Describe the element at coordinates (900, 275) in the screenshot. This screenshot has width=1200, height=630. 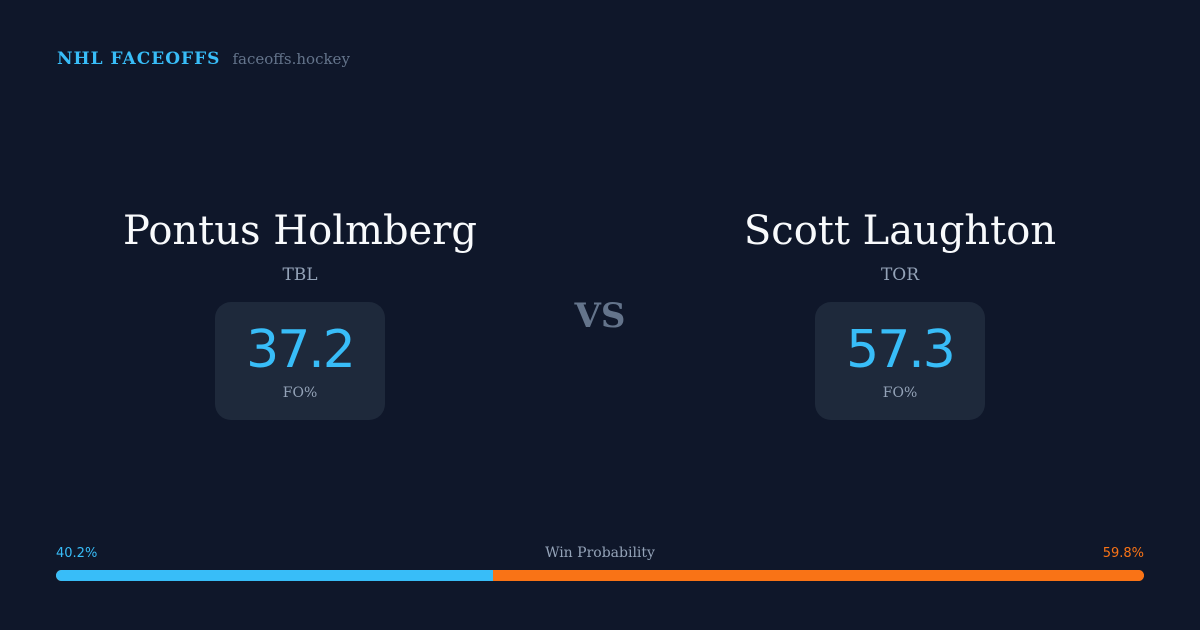
I see `player-team: TOR` at that location.